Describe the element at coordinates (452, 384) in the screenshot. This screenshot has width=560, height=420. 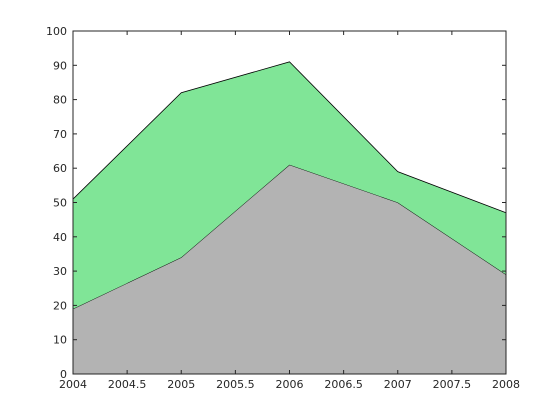
I see `x-tick-label: 2007.5` at that location.